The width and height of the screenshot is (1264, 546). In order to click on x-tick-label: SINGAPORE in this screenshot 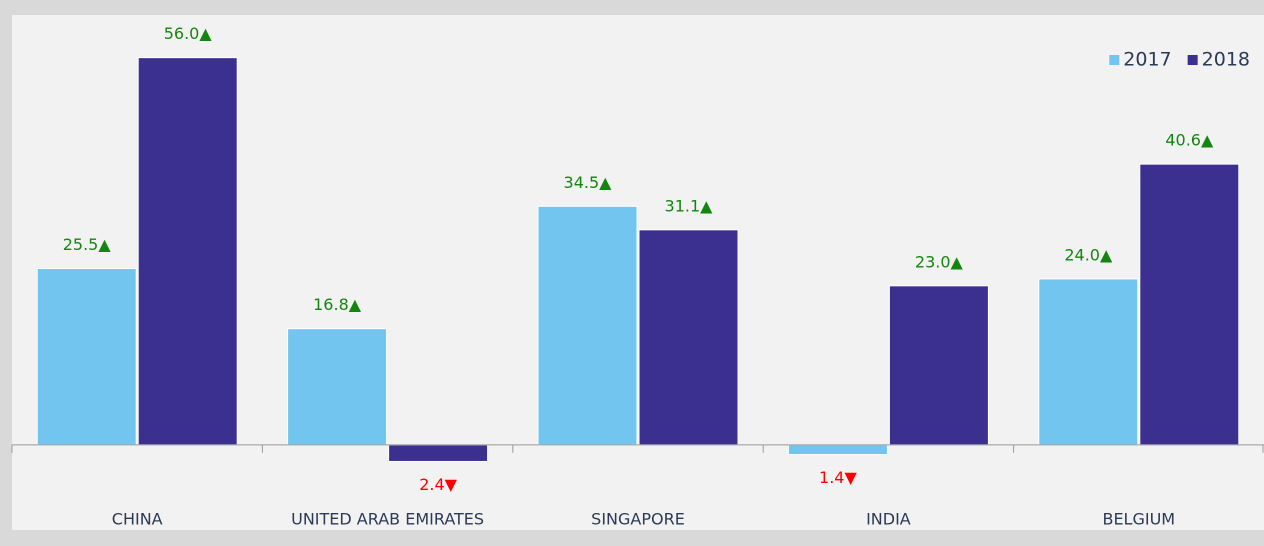, I will do `click(638, 519)`.